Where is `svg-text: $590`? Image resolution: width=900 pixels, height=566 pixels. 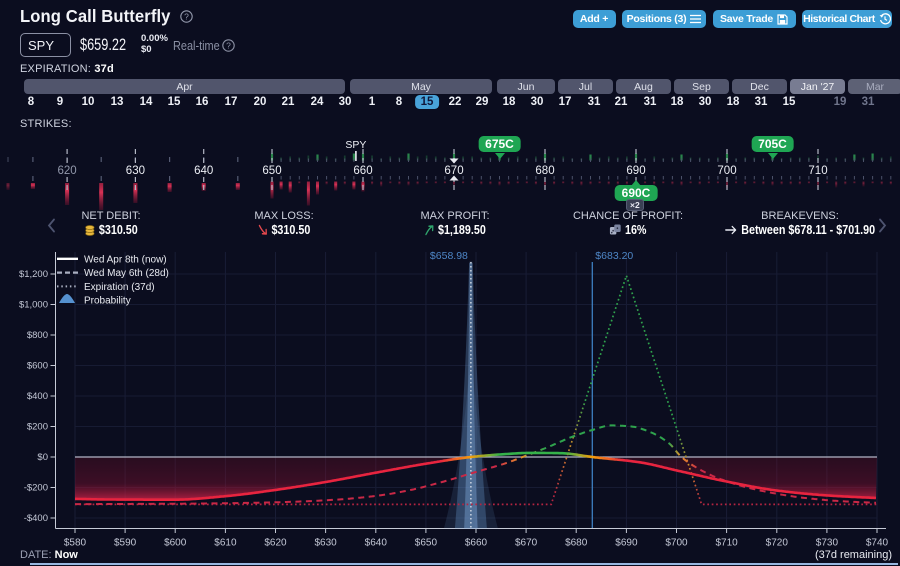 svg-text: $590 is located at coordinates (125, 543).